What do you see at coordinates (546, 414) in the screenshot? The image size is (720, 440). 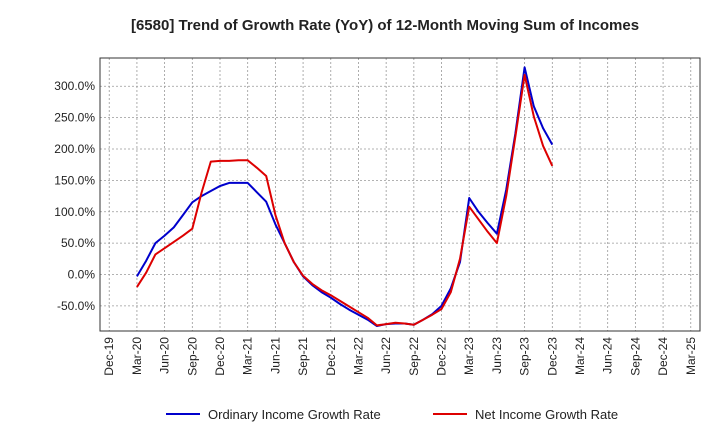 I see `legend-label-net: Net Income Growth Rate` at bounding box center [546, 414].